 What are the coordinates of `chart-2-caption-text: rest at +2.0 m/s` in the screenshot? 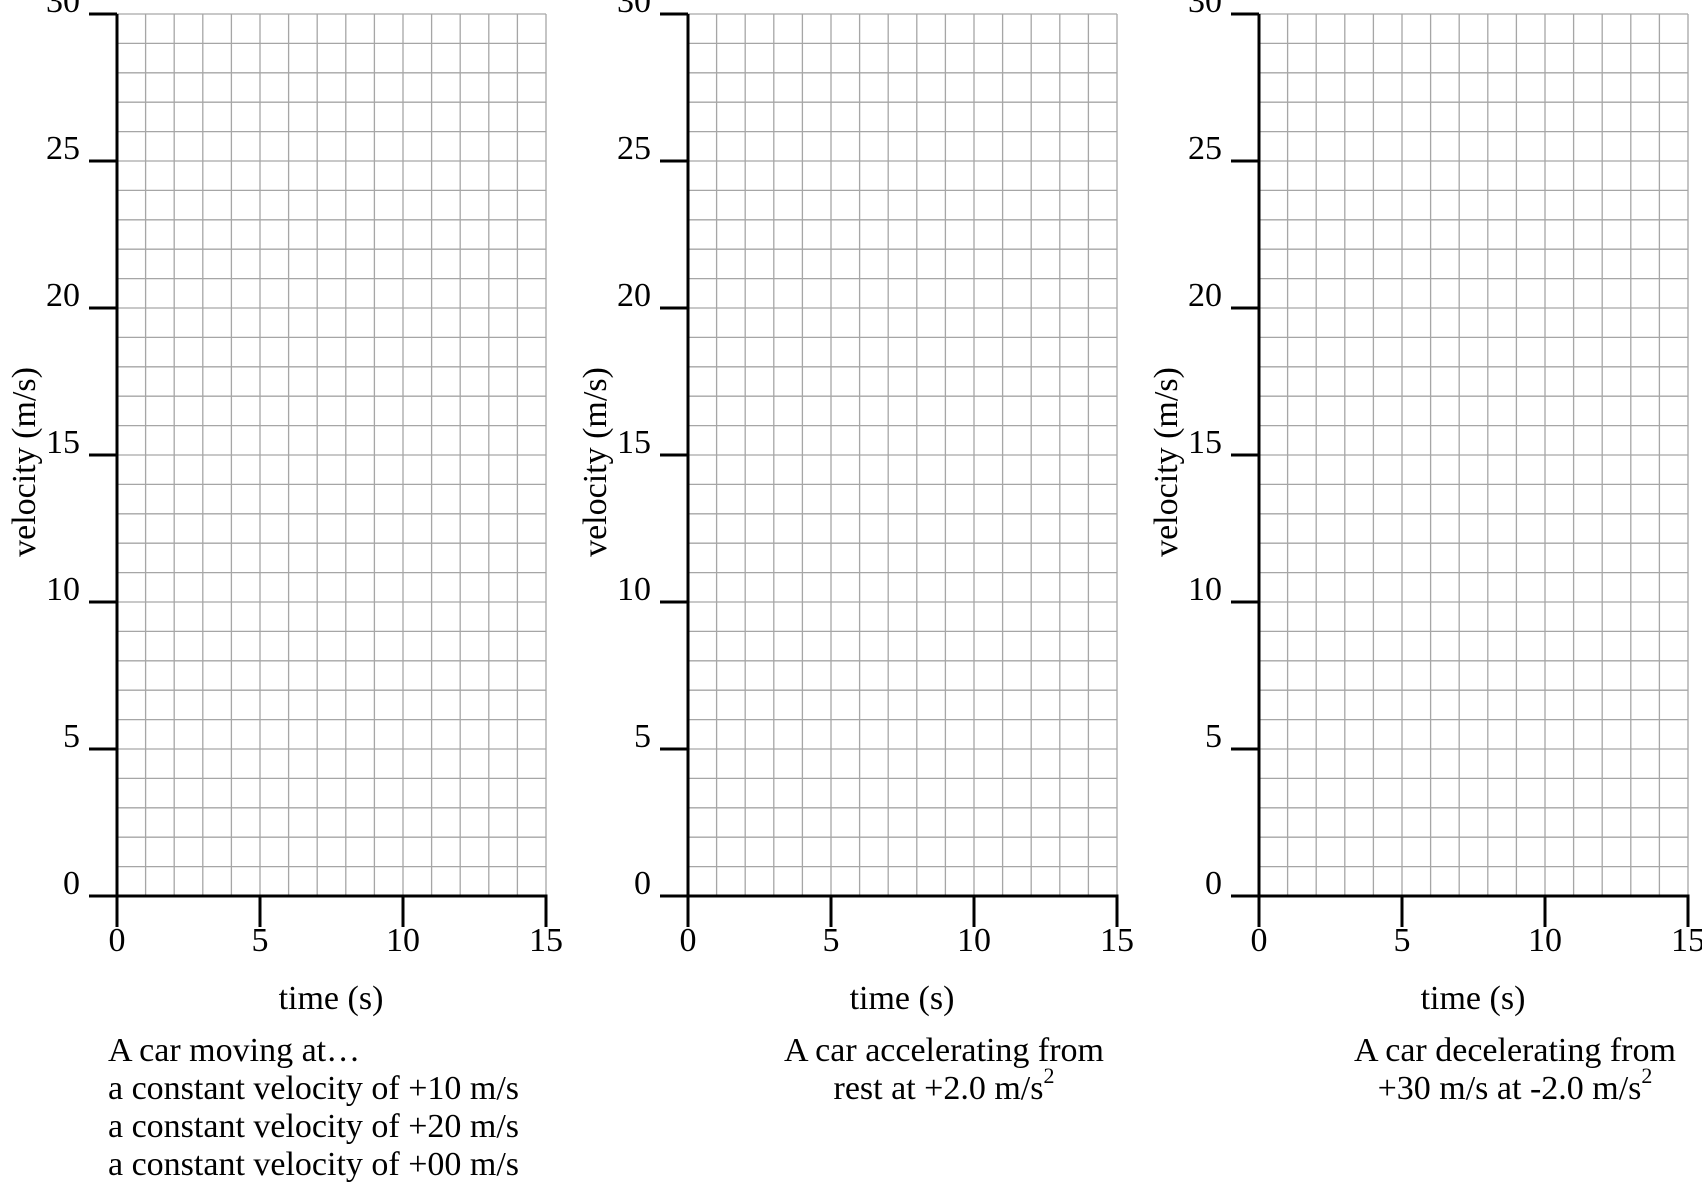 It's located at (938, 1088).